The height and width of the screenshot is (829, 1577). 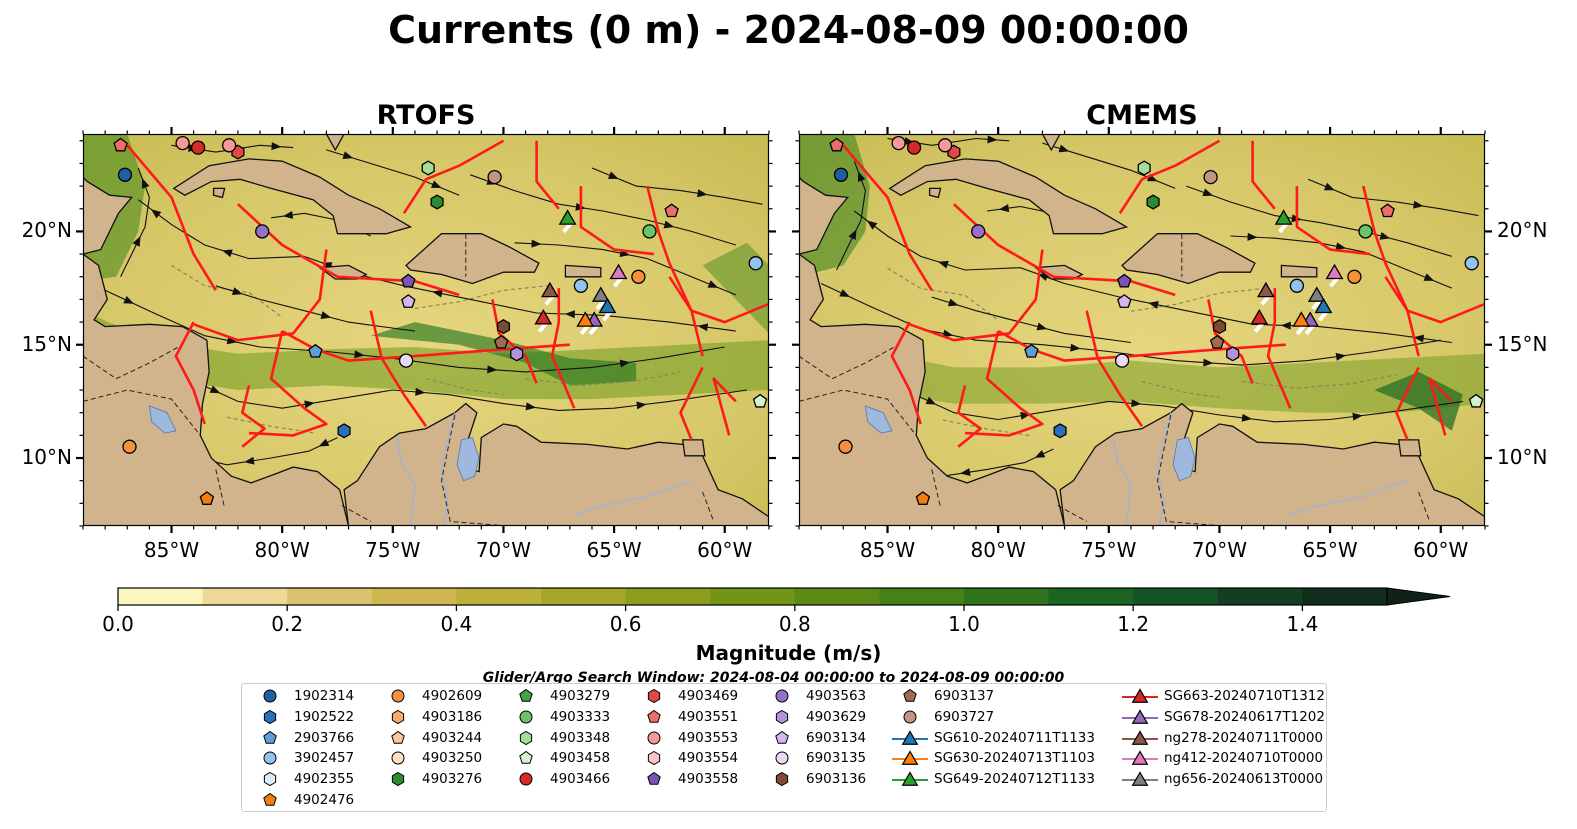 What do you see at coordinates (1140, 695) in the screenshot?
I see `legend-marker-triangle-icon` at bounding box center [1140, 695].